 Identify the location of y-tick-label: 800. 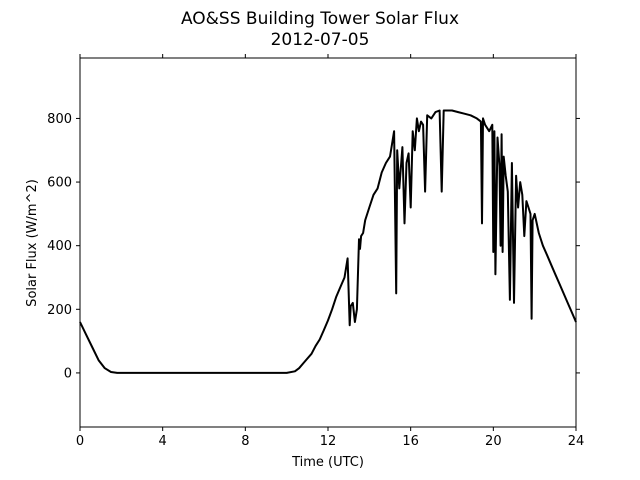
(59, 119).